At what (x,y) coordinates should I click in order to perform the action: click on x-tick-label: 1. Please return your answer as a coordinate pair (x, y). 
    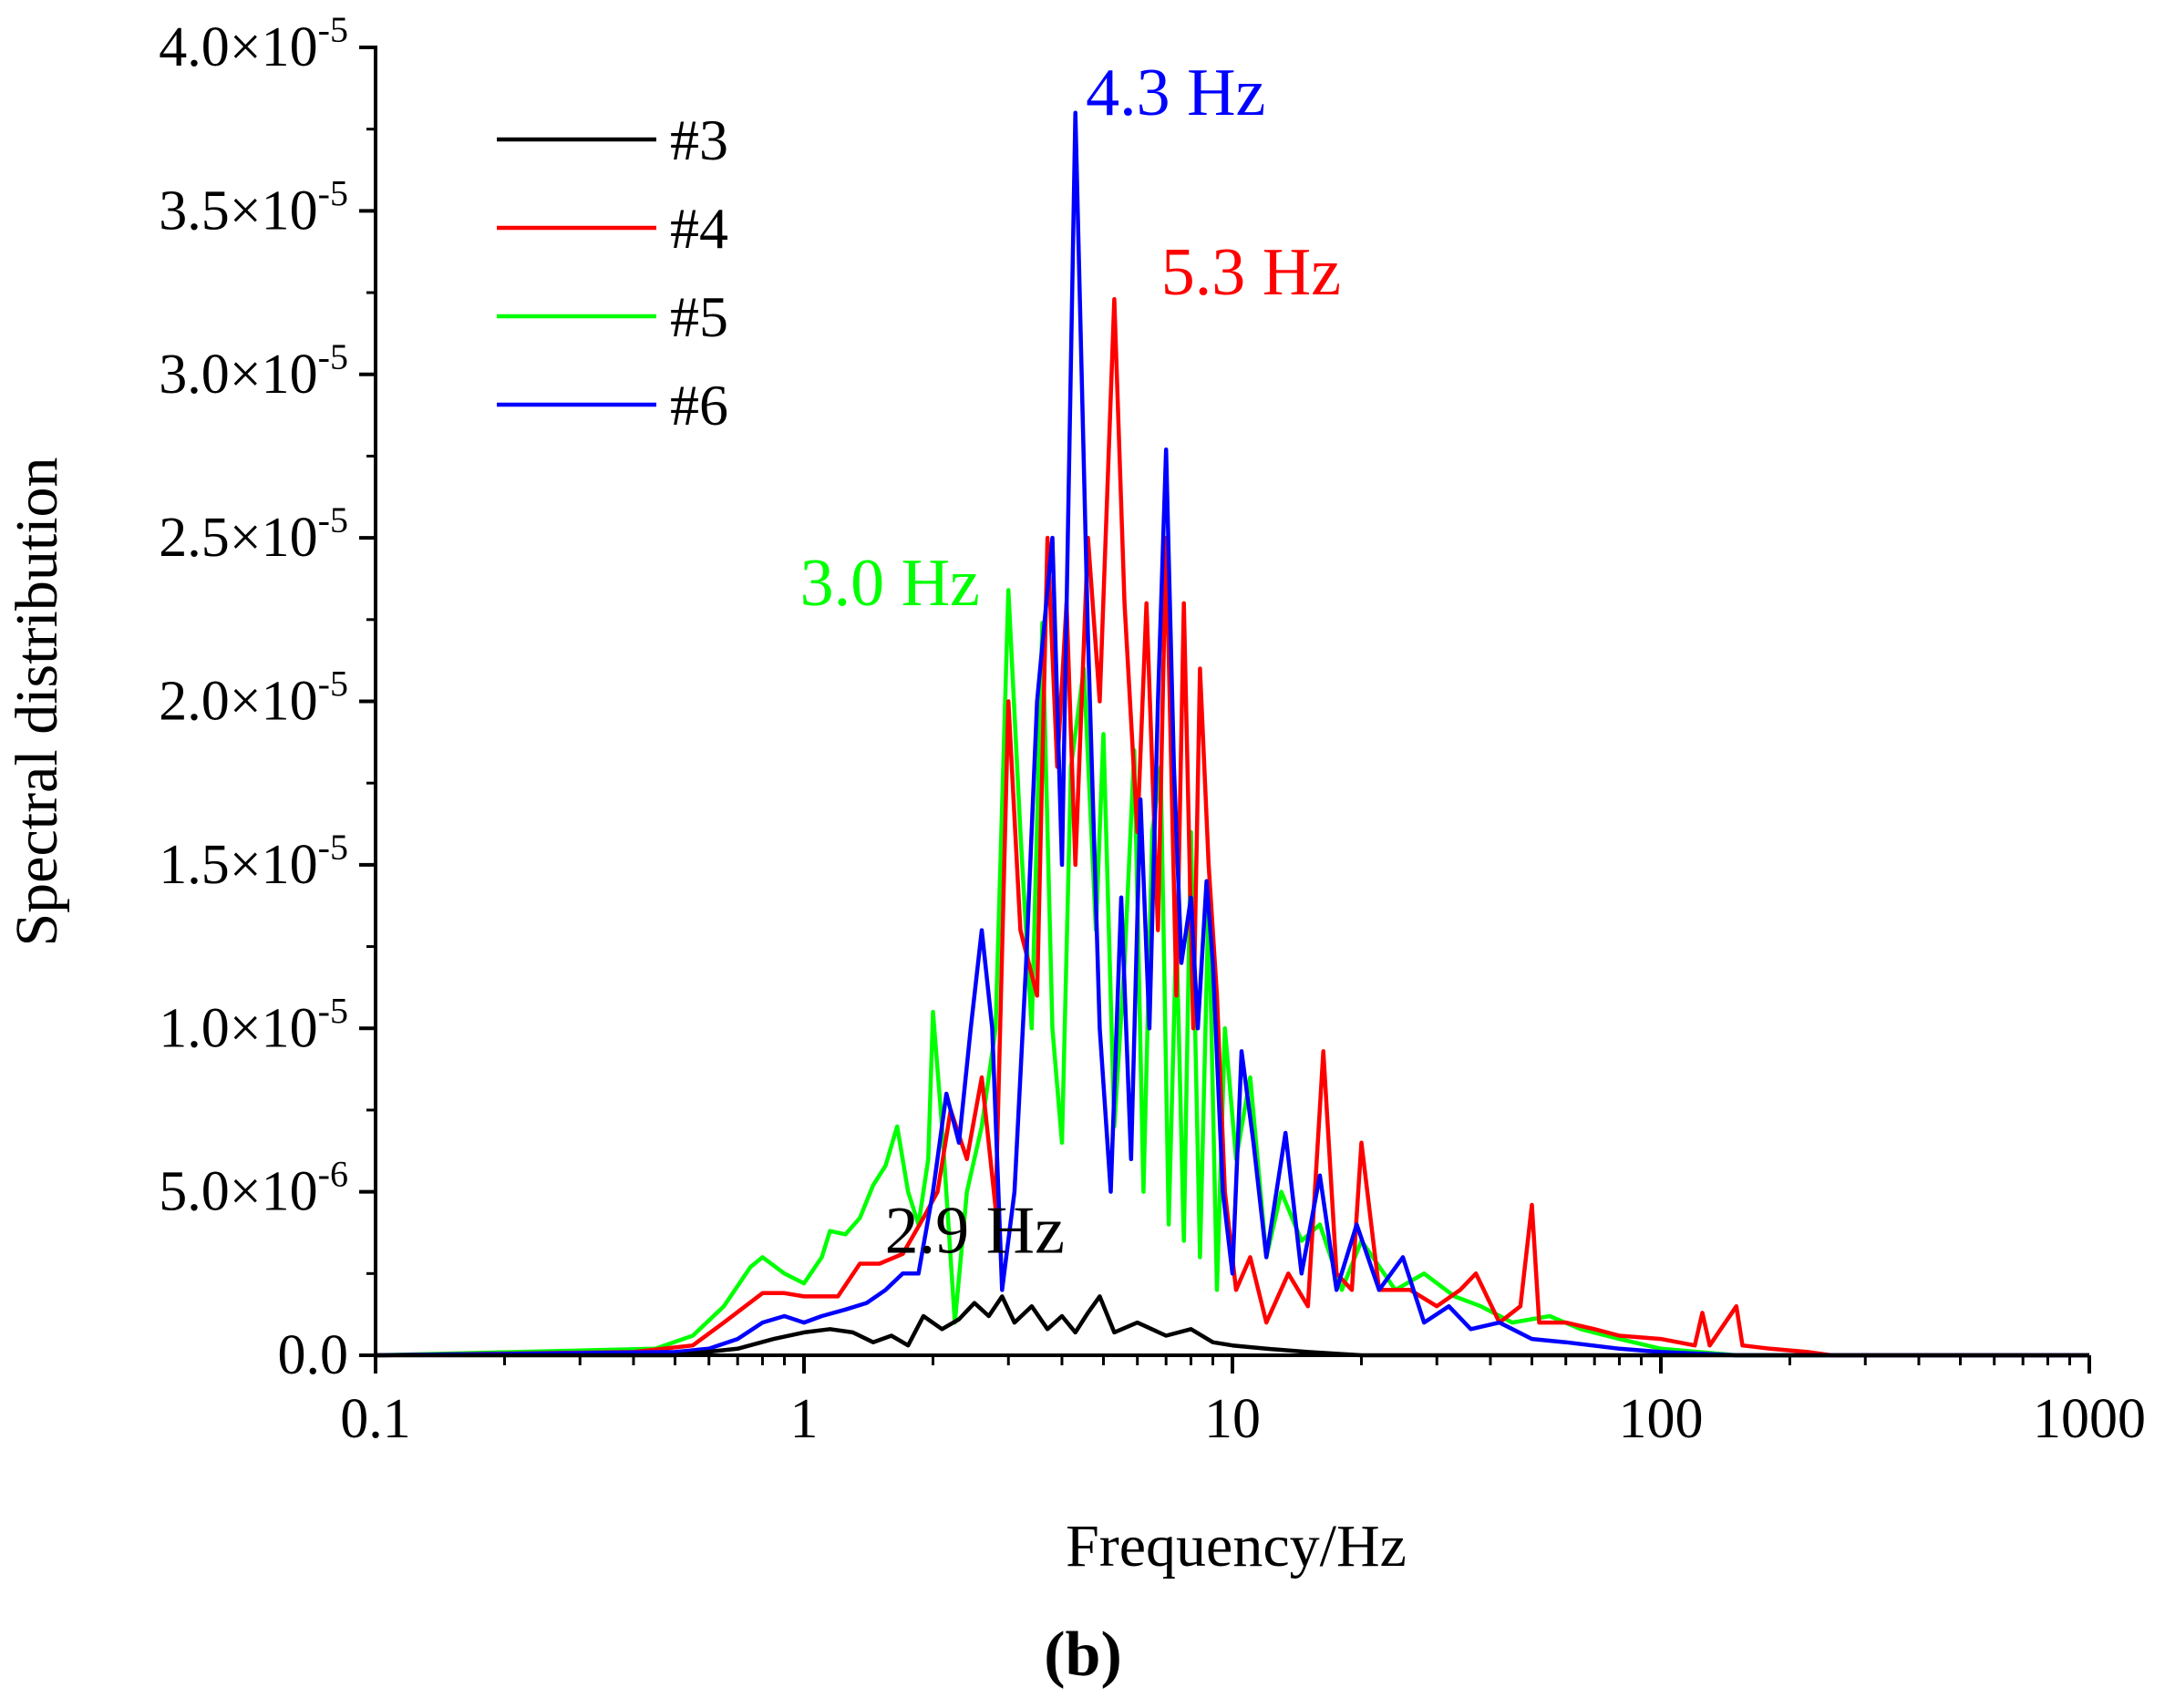
    Looking at the image, I should click on (804, 1419).